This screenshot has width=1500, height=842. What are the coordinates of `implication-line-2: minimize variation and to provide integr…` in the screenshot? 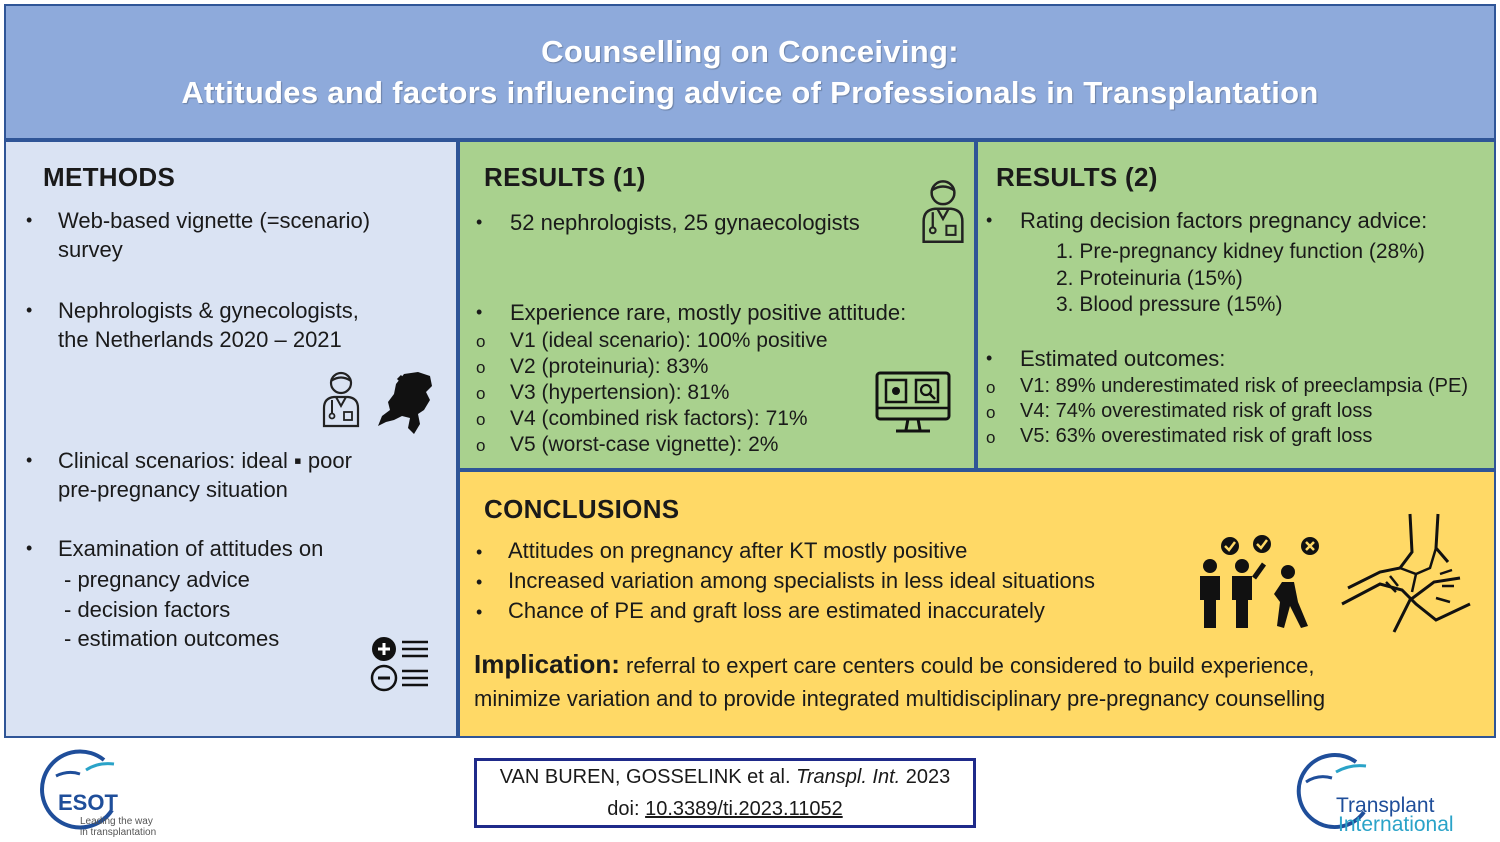 It's located at (900, 698).